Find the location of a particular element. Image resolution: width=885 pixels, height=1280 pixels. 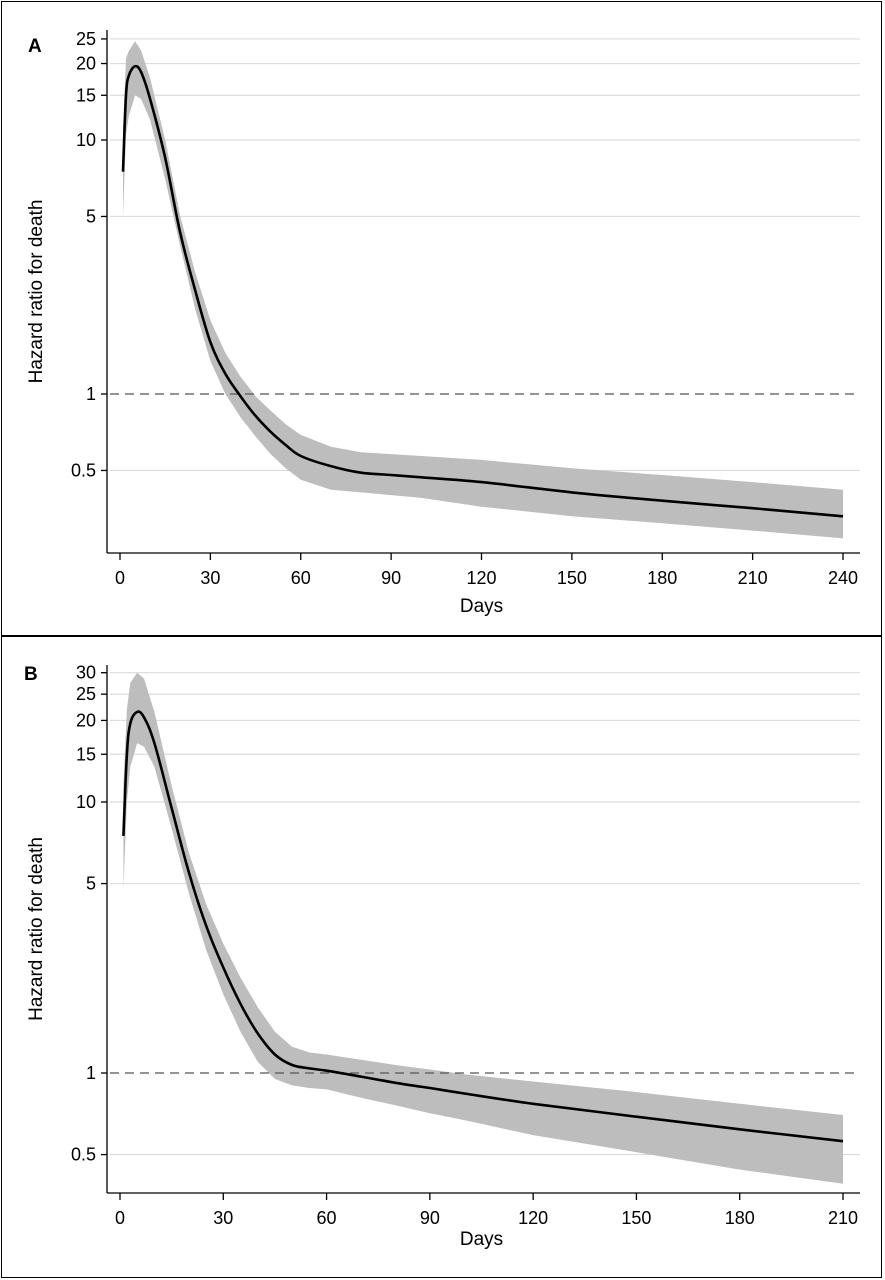

panel-label: A is located at coordinates (35, 46).